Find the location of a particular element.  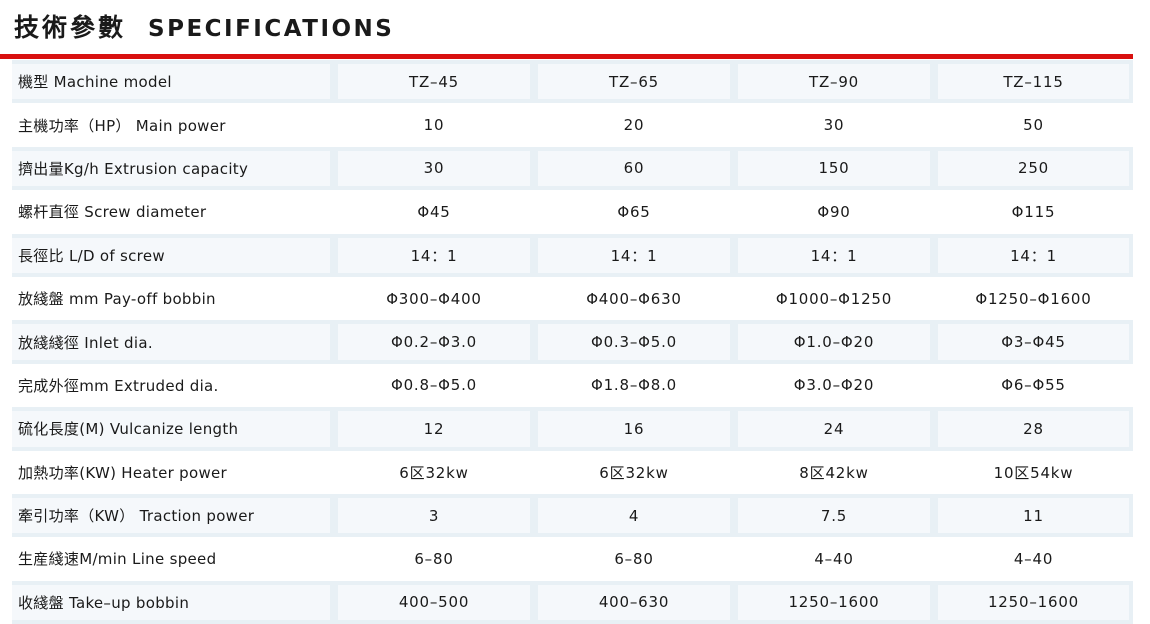

table-row: 生産綫速M/min Line speed 6–80 6–80 4–40 4–40 is located at coordinates (572, 558).